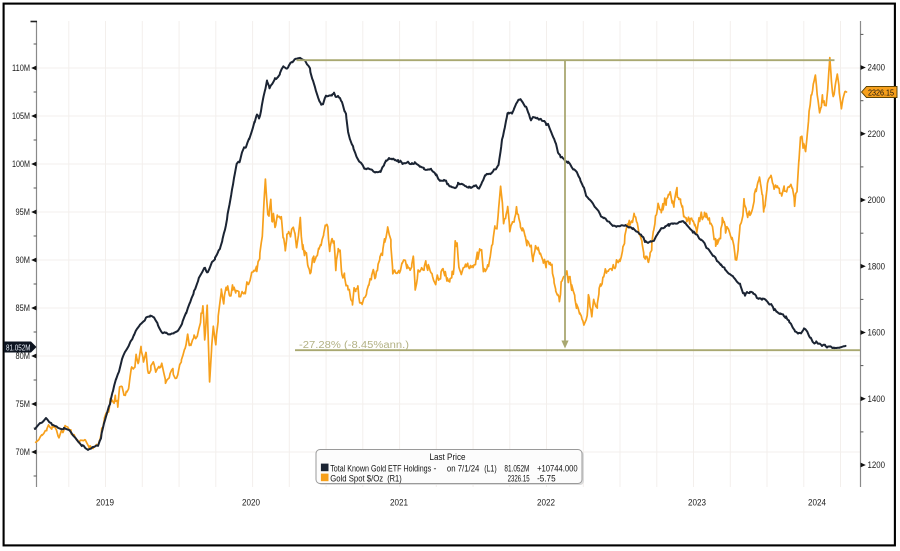  What do you see at coordinates (354, 345) in the screenshot?
I see `svg-text: -27.28% (-8.45%ann.)` at bounding box center [354, 345].